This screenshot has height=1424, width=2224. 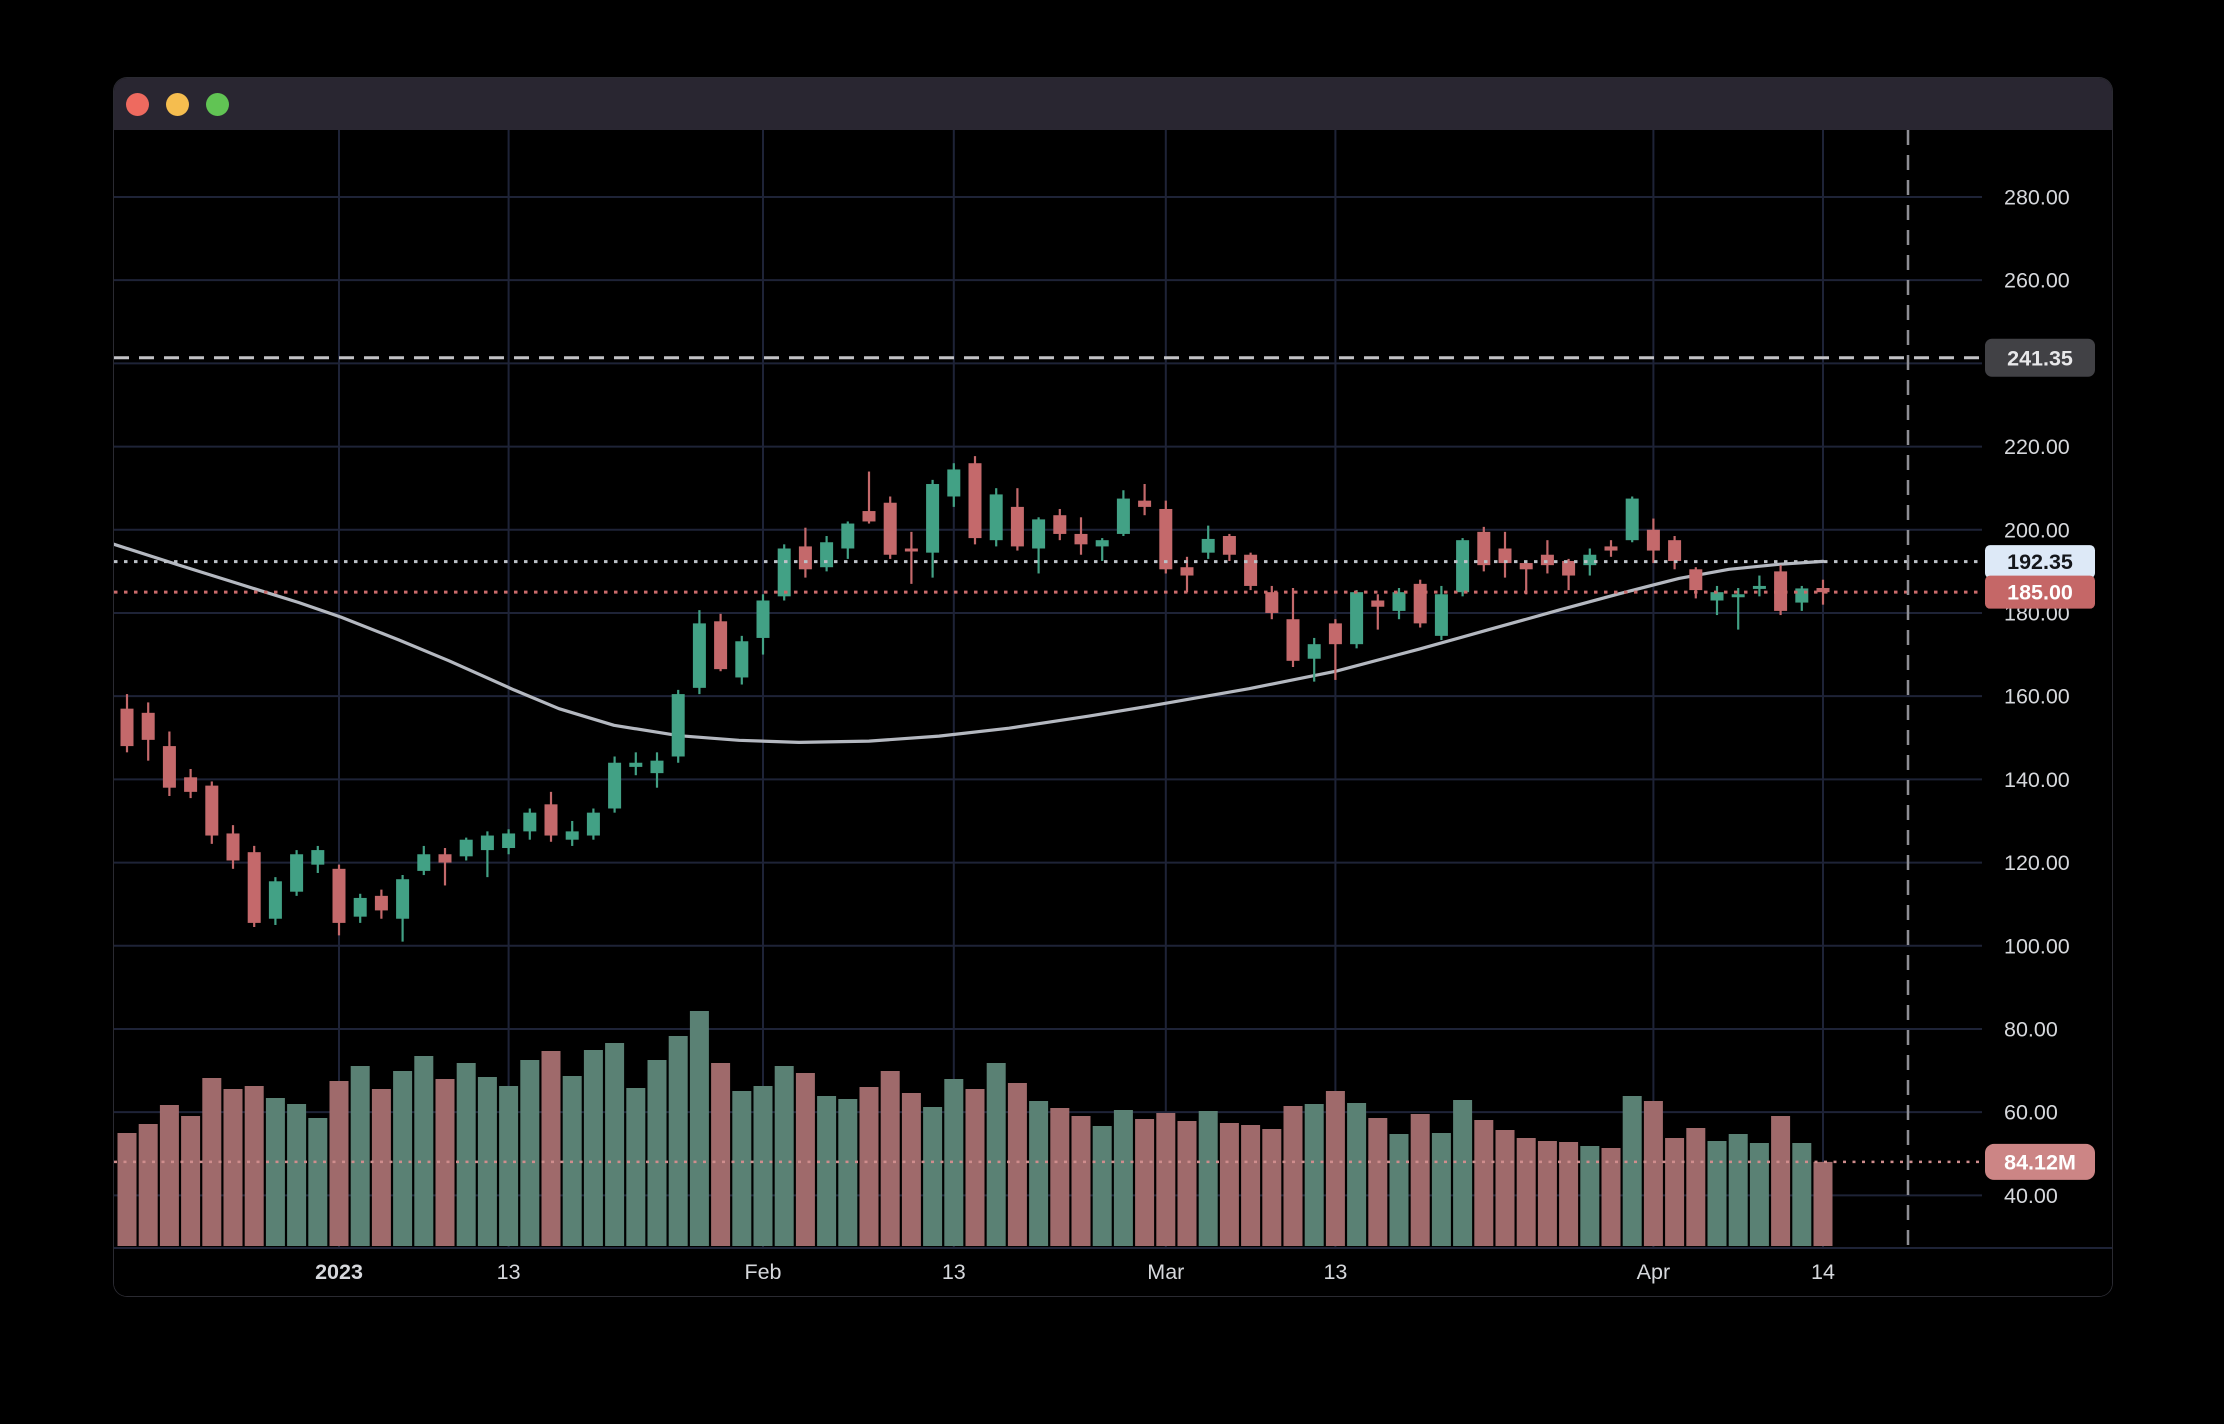 I want to click on price-axis-label: 120.00, so click(x=2037, y=863).